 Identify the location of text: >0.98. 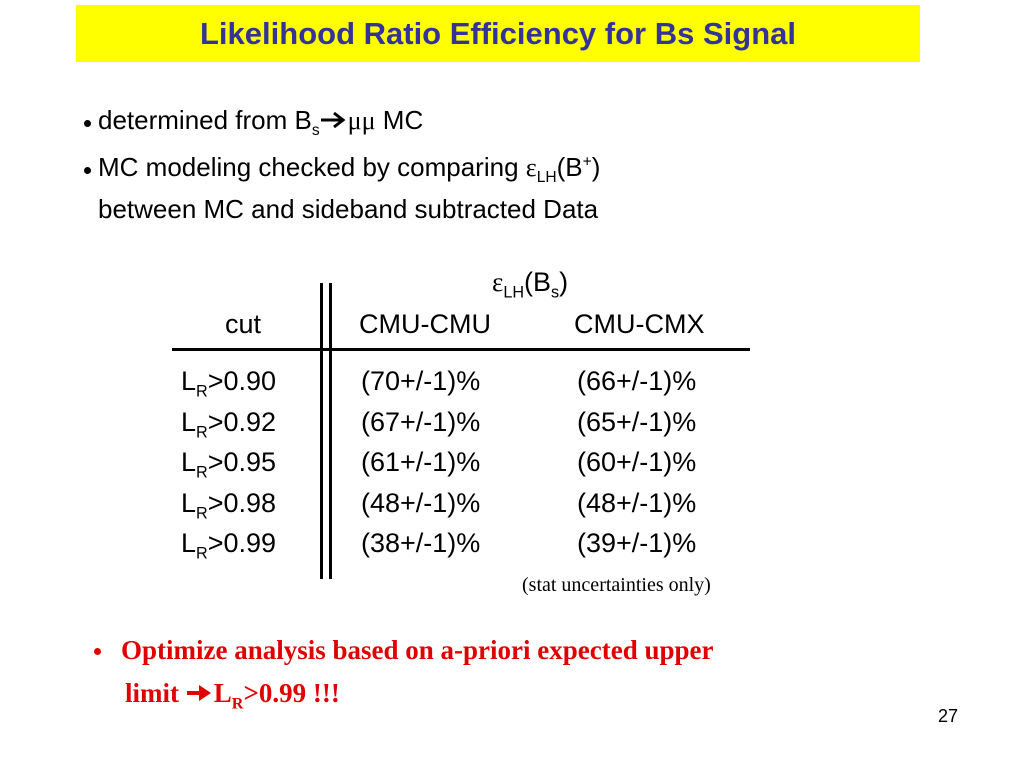
(242, 502).